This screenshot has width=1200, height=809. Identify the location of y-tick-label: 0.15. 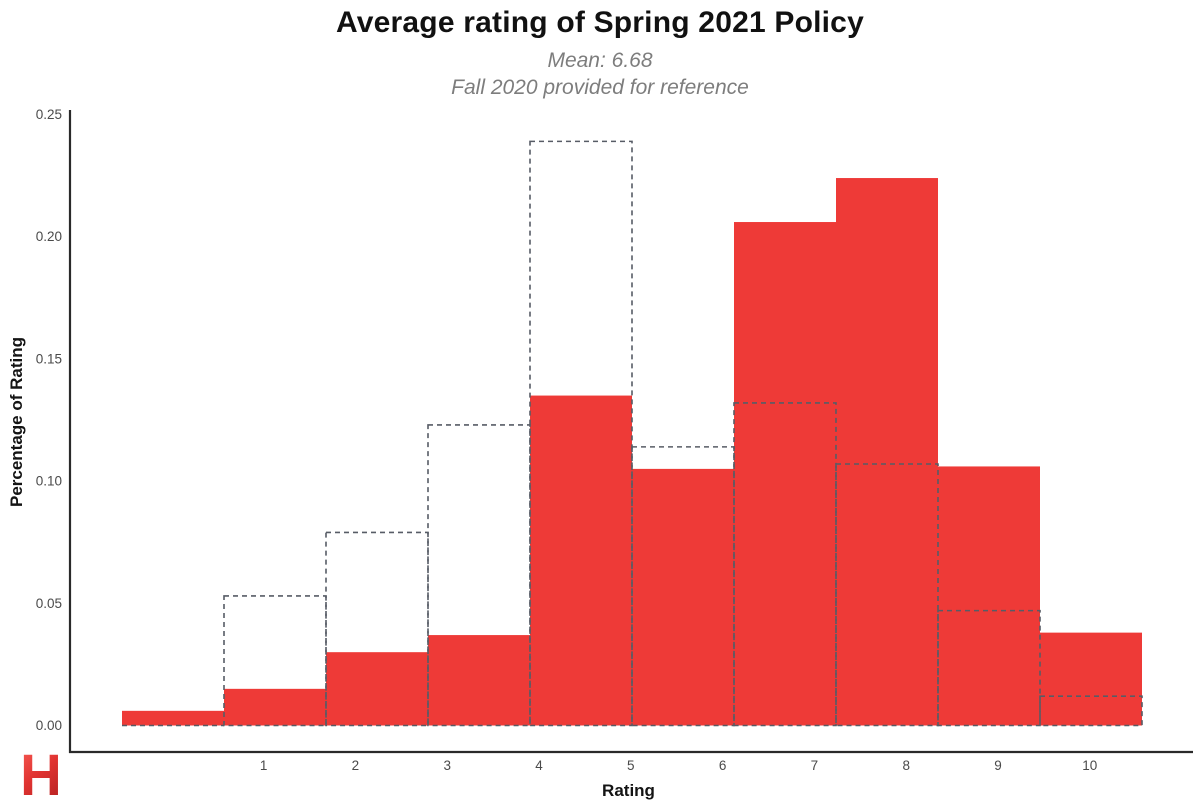
(49, 358).